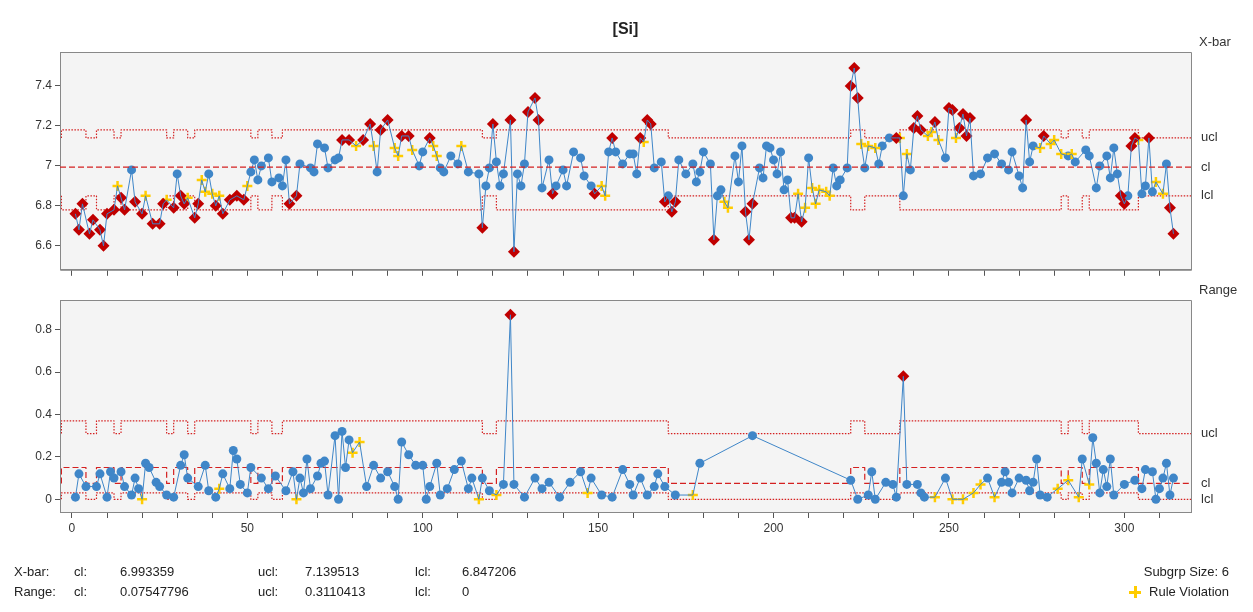  I want to click on y-tick-label: 6.6, so click(44, 245).